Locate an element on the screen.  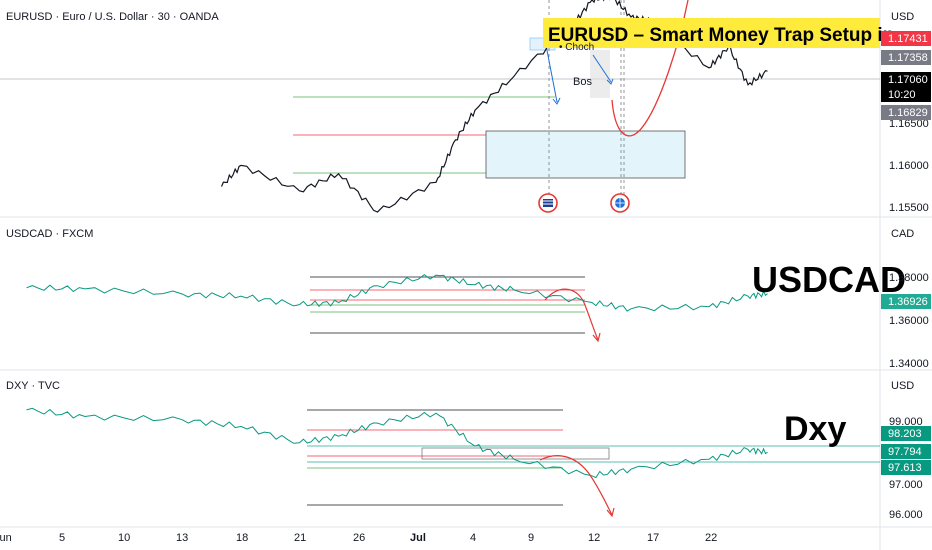
eurusd-price-tag: 1.17431 is located at coordinates (906, 38).